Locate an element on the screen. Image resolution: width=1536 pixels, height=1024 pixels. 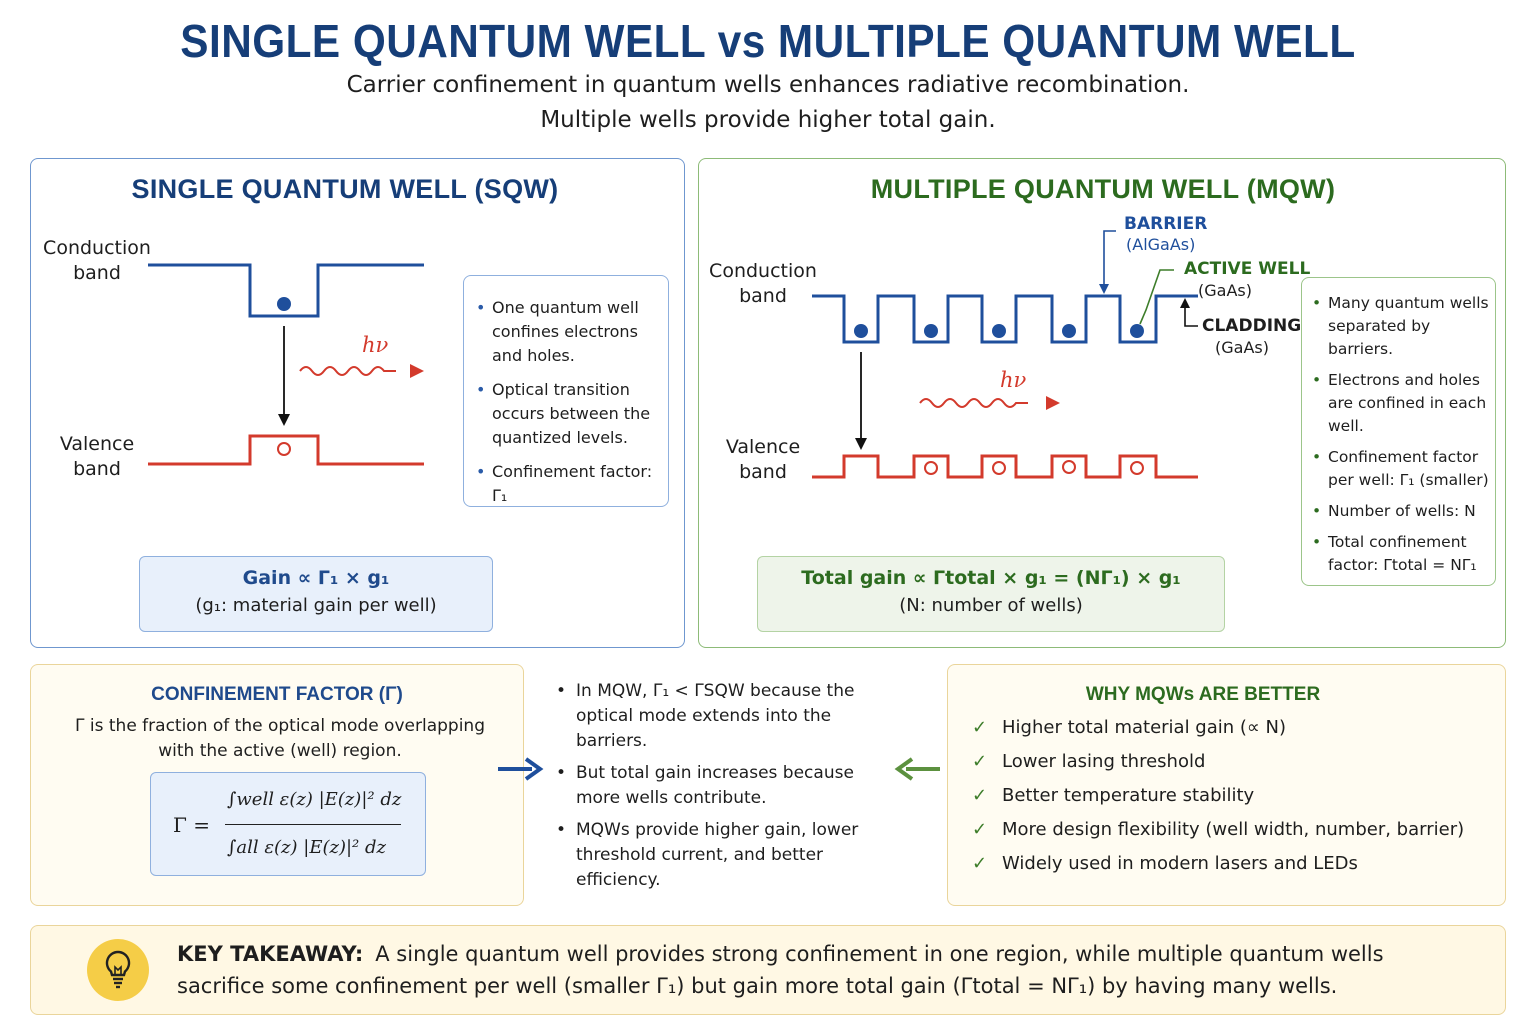
active-well-label: ACTIVE WELL is located at coordinates (1247, 269).